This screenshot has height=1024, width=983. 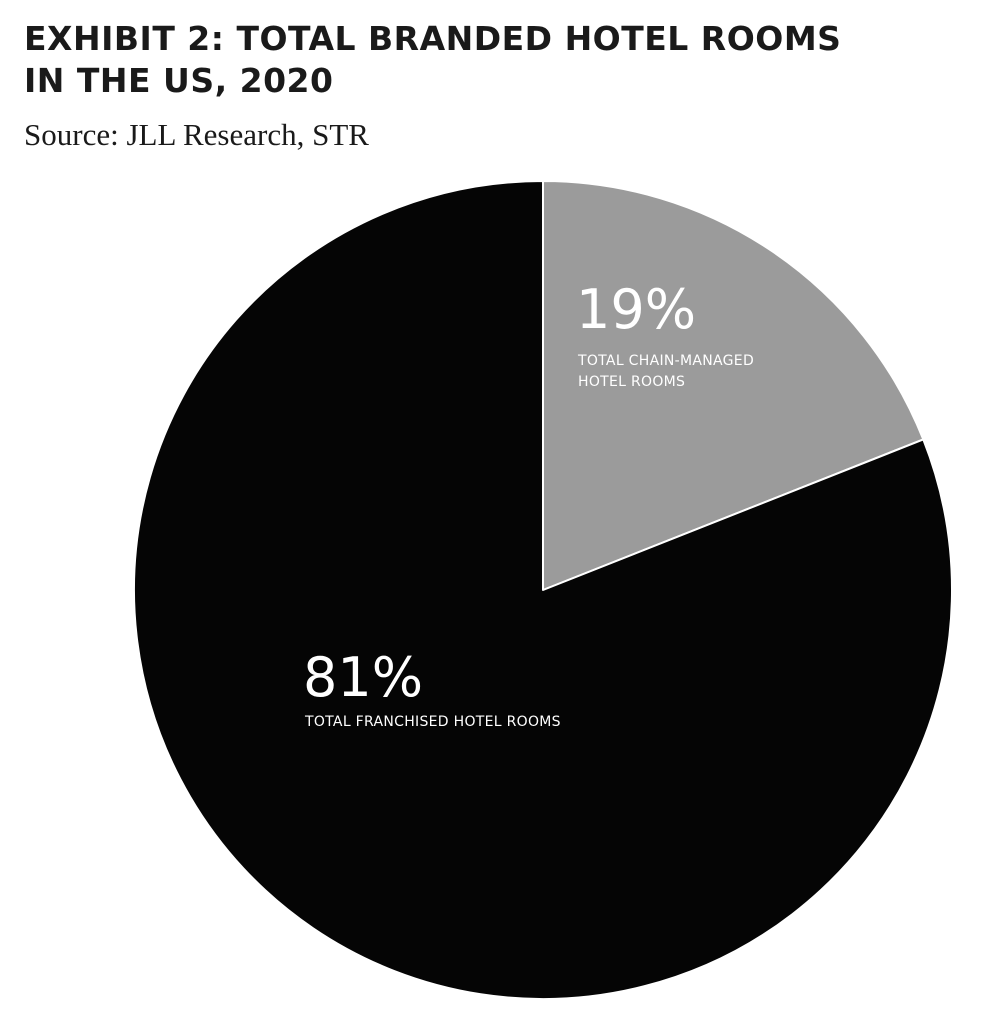 What do you see at coordinates (179, 80) in the screenshot?
I see `chart-title-line-2: IN THE US, 2020` at bounding box center [179, 80].